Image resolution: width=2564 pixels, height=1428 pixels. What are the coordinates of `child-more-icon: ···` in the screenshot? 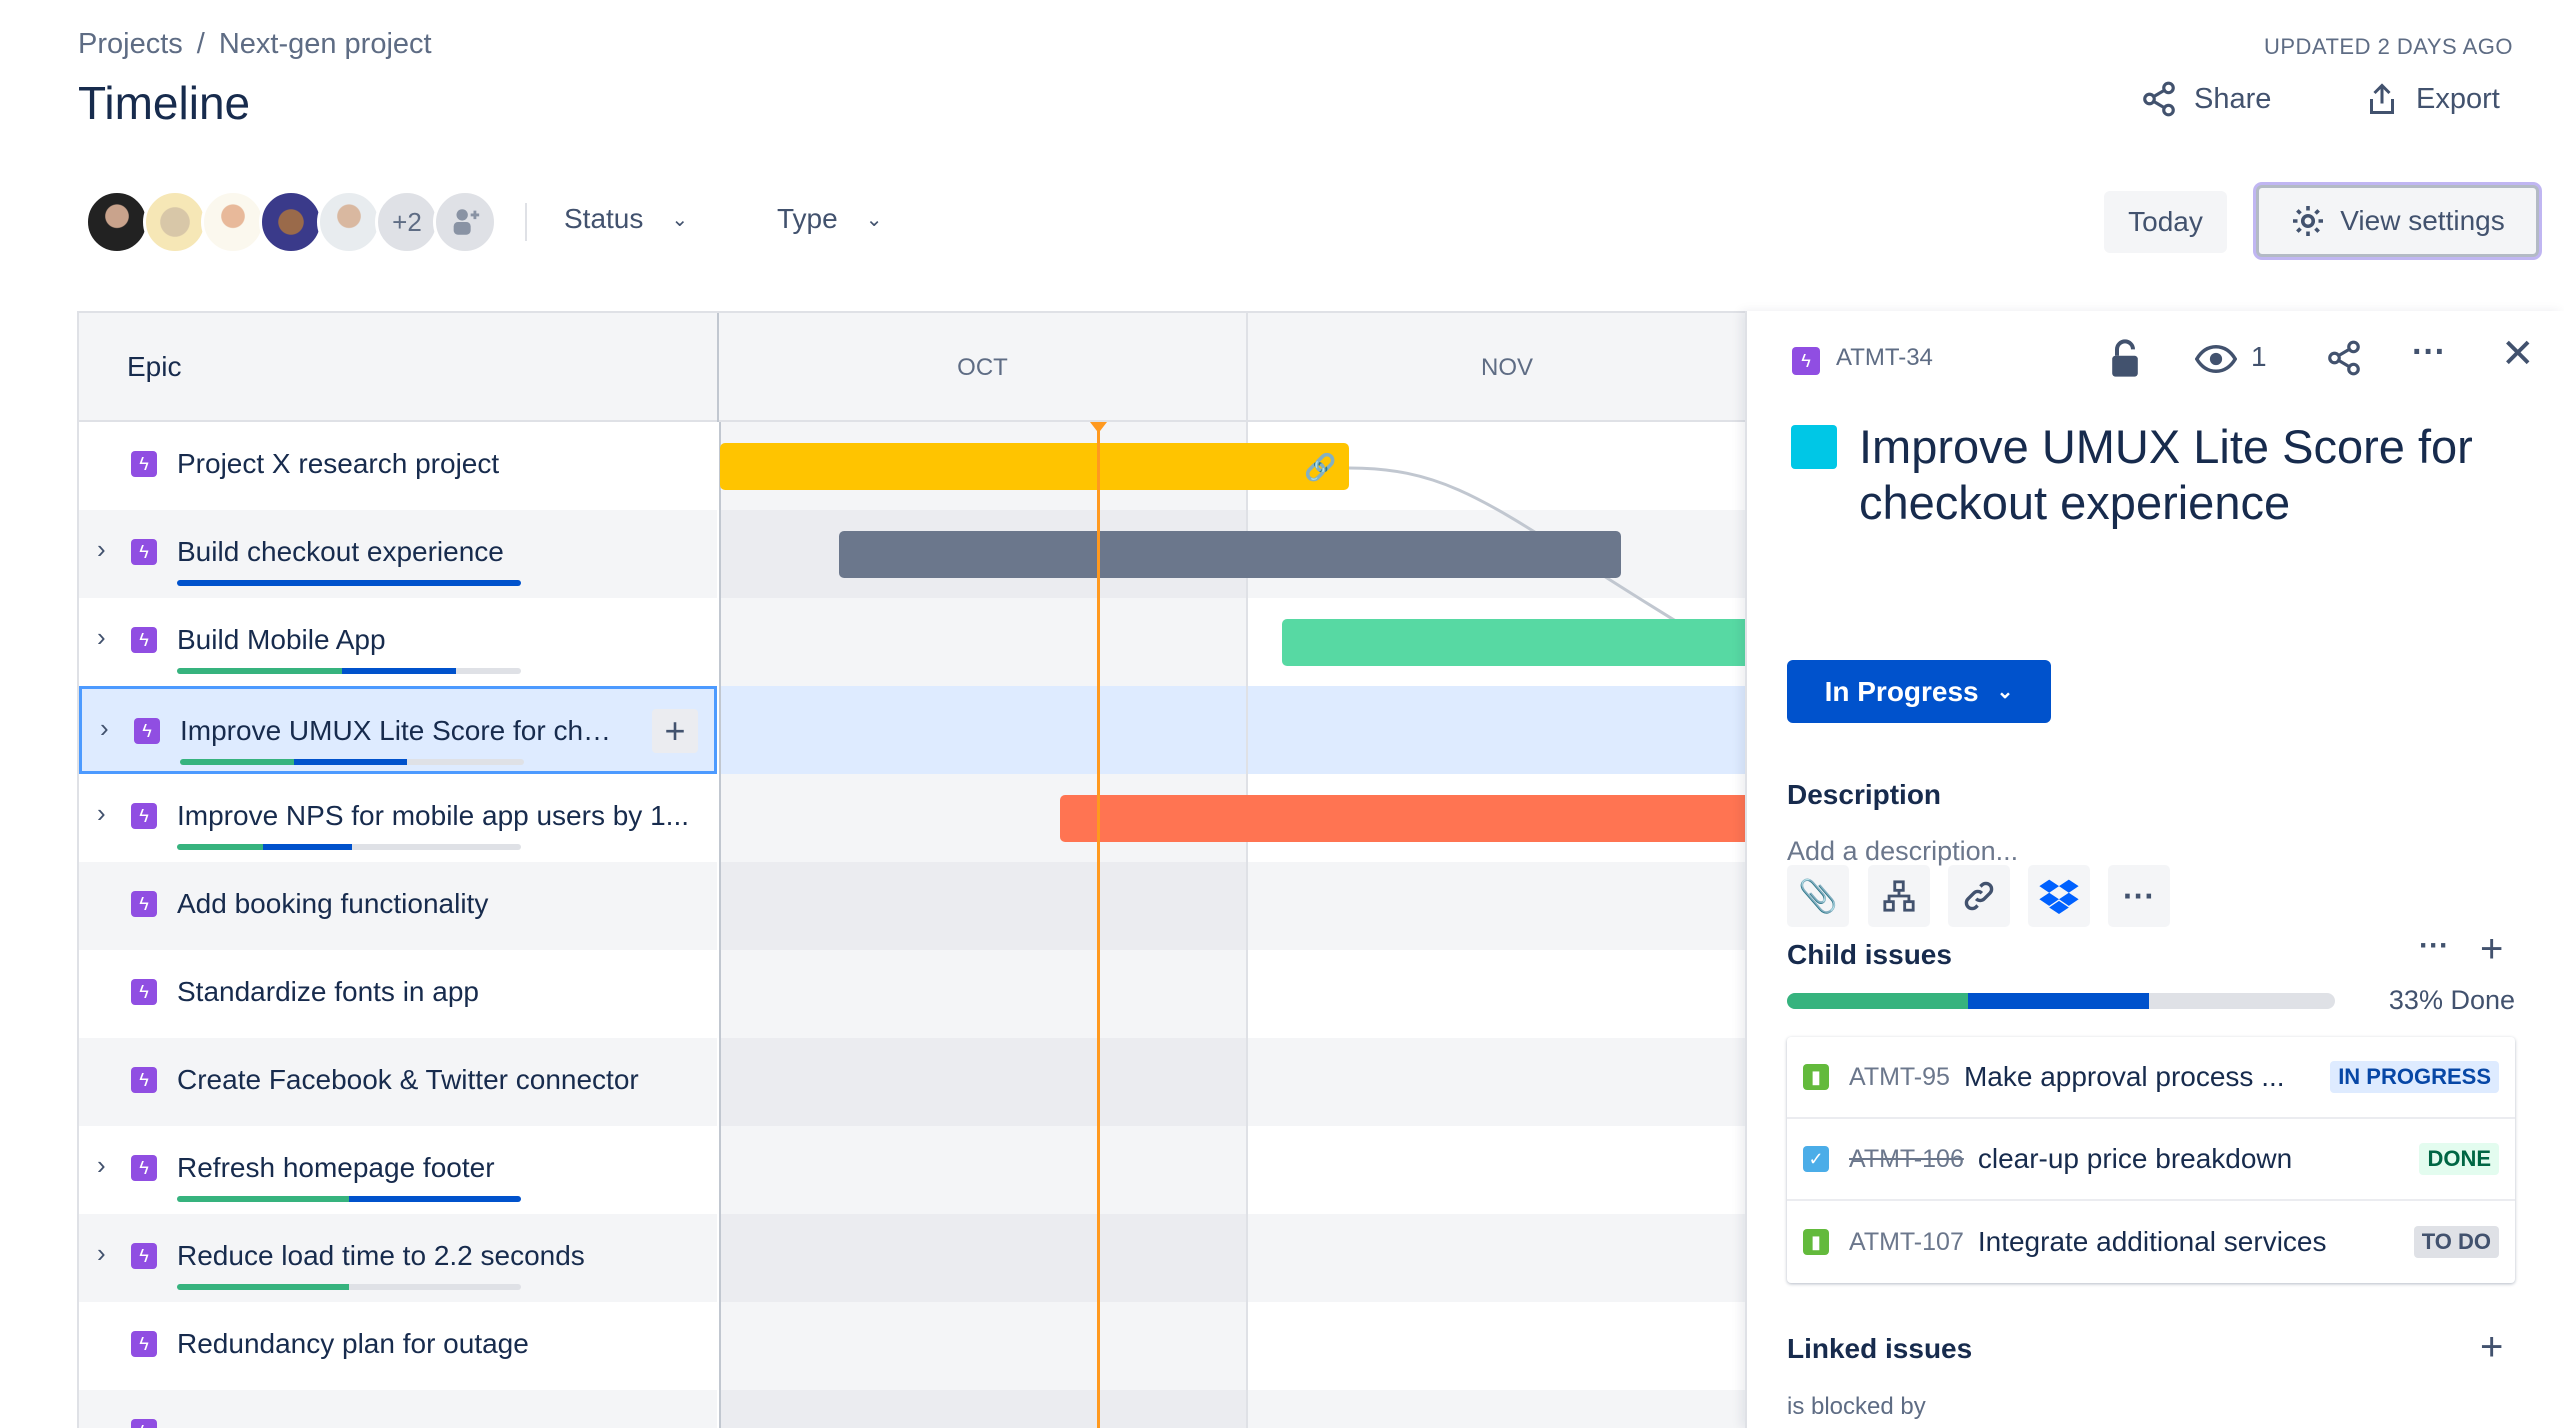 It's located at (2434, 945).